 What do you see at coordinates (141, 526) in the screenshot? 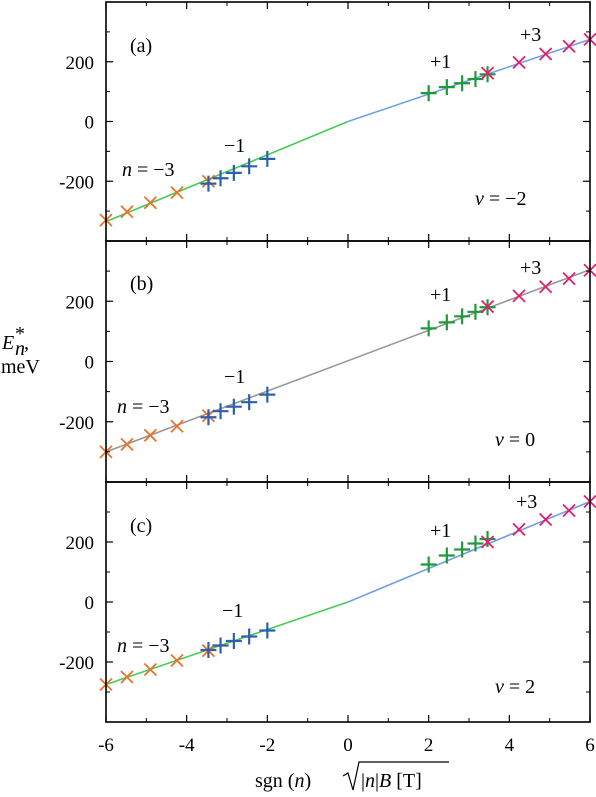
I see `panel-label: (c)` at bounding box center [141, 526].